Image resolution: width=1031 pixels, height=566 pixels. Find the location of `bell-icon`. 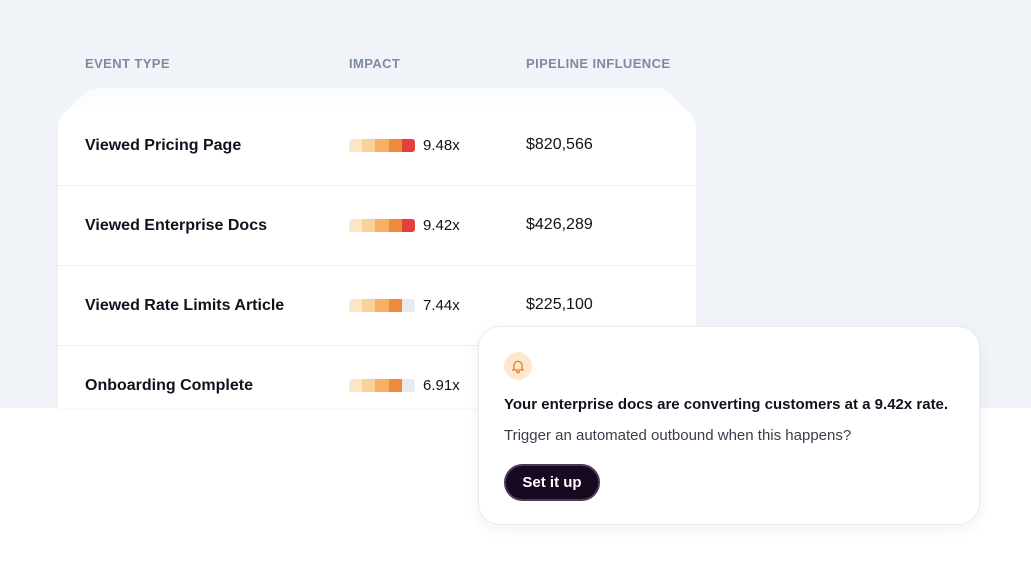

bell-icon is located at coordinates (517, 367).